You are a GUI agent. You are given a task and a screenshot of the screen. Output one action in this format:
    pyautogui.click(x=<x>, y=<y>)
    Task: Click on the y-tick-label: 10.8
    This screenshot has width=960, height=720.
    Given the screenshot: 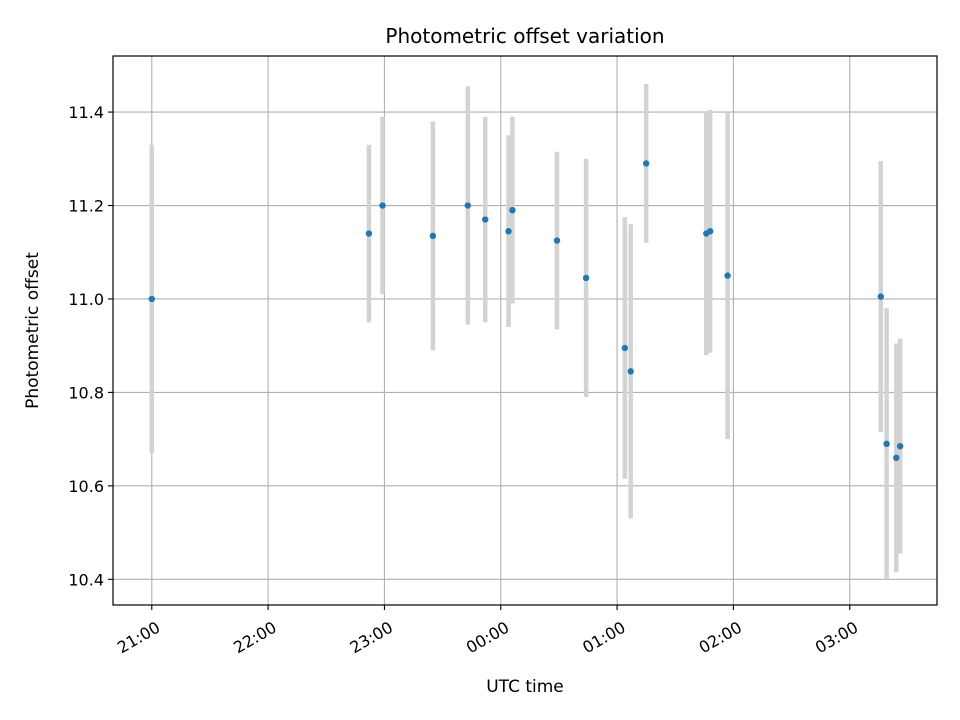 What is the action you would take?
    pyautogui.click(x=86, y=392)
    